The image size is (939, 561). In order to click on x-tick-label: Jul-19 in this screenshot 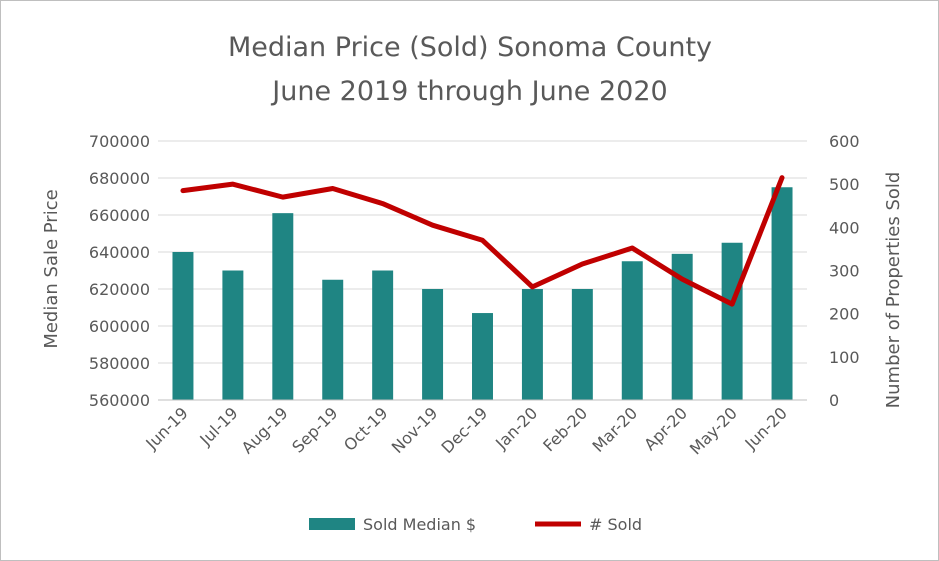, I will do `click(218, 426)`.